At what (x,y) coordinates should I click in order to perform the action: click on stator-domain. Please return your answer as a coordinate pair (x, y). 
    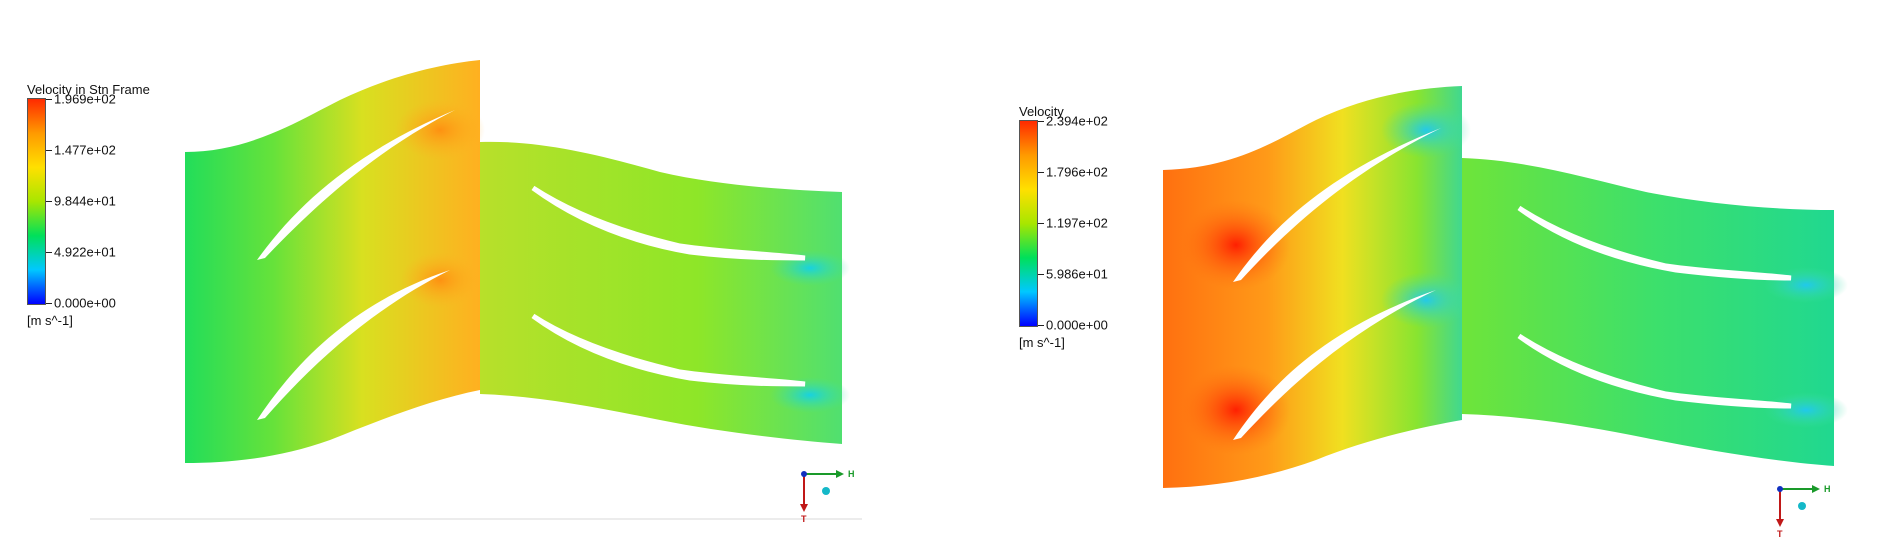
    Looking at the image, I should click on (332, 261).